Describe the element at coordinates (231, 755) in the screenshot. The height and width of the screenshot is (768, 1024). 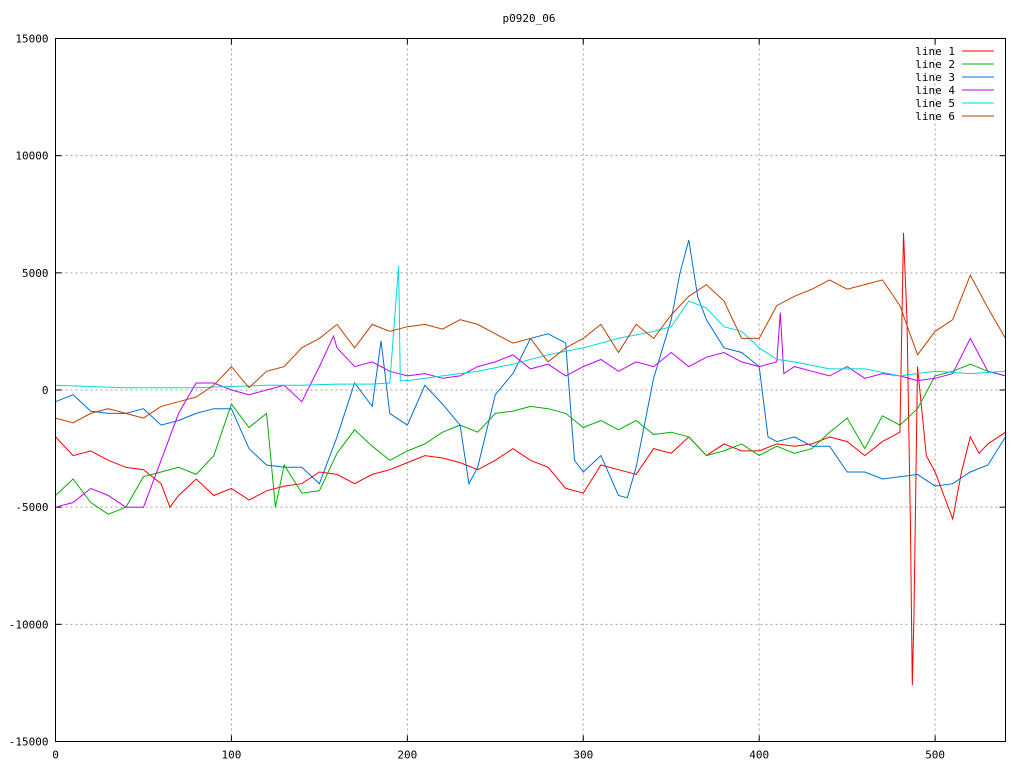
I see `x-tick-label: 100` at that location.